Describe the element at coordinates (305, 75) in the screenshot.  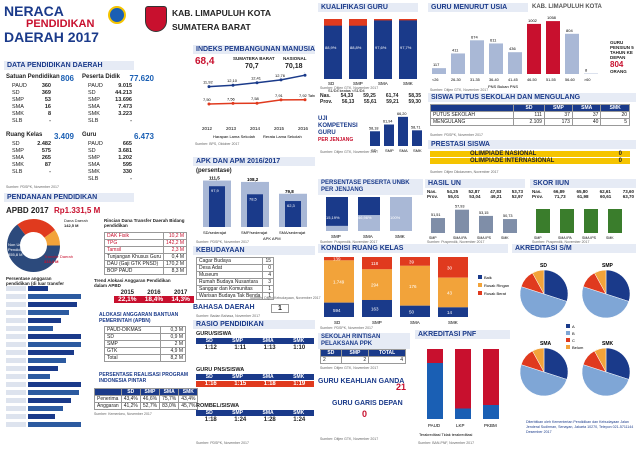
I see `ipm-point-top` at that location.